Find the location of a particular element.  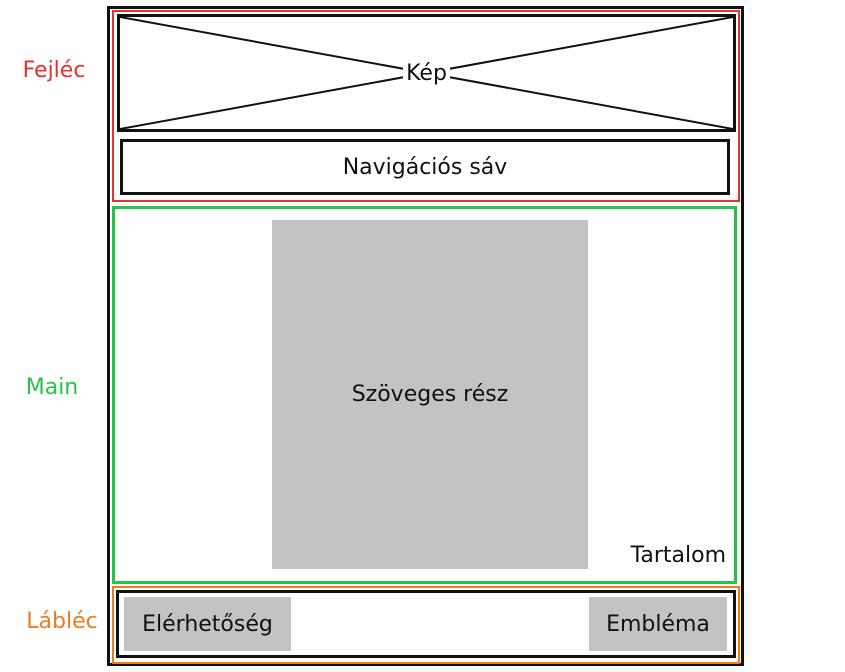

navigation-bar: Navigációs sáv is located at coordinates (425, 167).